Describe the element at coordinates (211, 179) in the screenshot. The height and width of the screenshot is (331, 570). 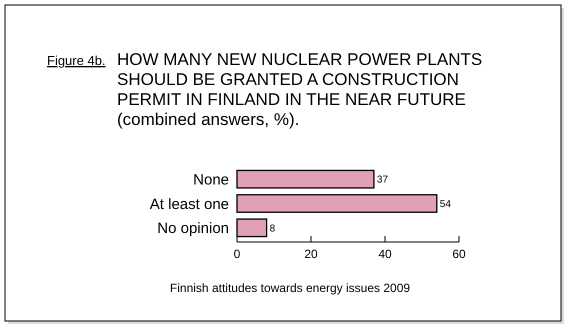
I see `y-tick-label: None` at that location.